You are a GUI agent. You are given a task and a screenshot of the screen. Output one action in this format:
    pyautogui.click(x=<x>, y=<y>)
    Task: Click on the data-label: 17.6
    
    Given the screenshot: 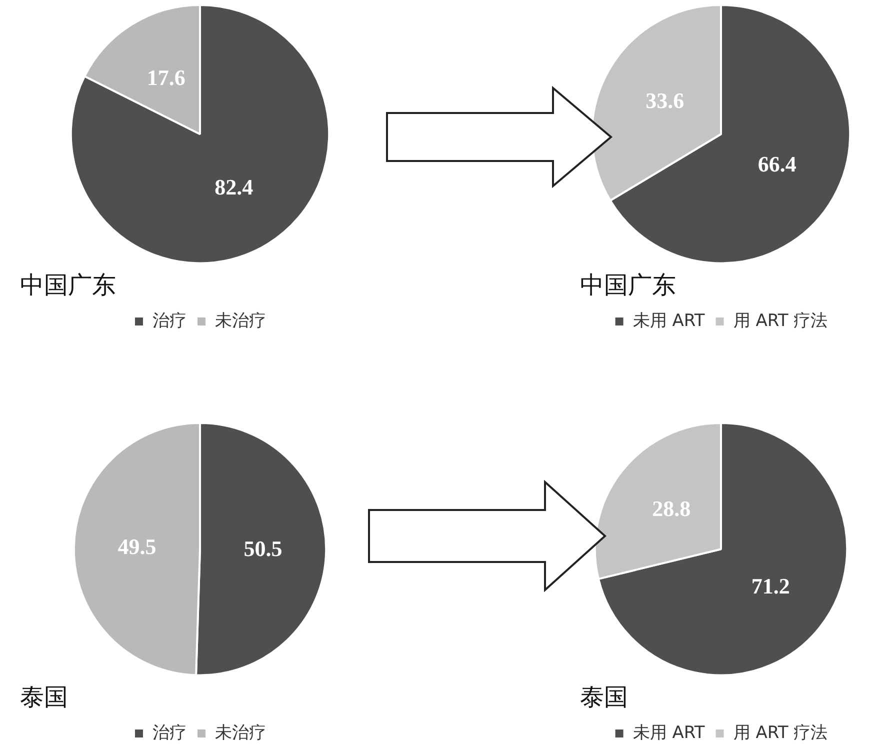 What is the action you would take?
    pyautogui.click(x=166, y=77)
    